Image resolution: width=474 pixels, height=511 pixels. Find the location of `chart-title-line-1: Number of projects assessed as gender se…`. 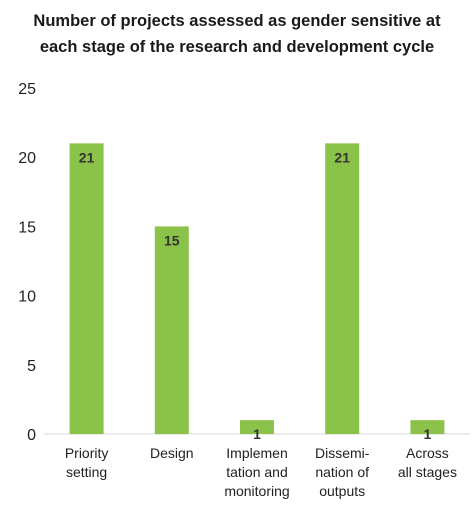

chart-title-line-1: Number of projects assessed as gender se… is located at coordinates (237, 21).